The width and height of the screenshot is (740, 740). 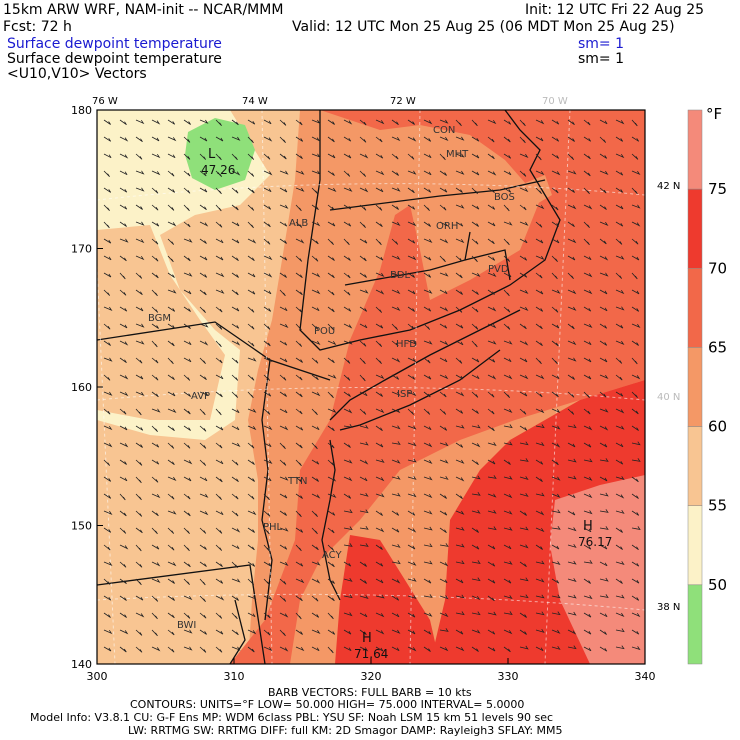 What do you see at coordinates (77, 74) in the screenshot?
I see `field3-name: <U10,V10> Vectors` at bounding box center [77, 74].